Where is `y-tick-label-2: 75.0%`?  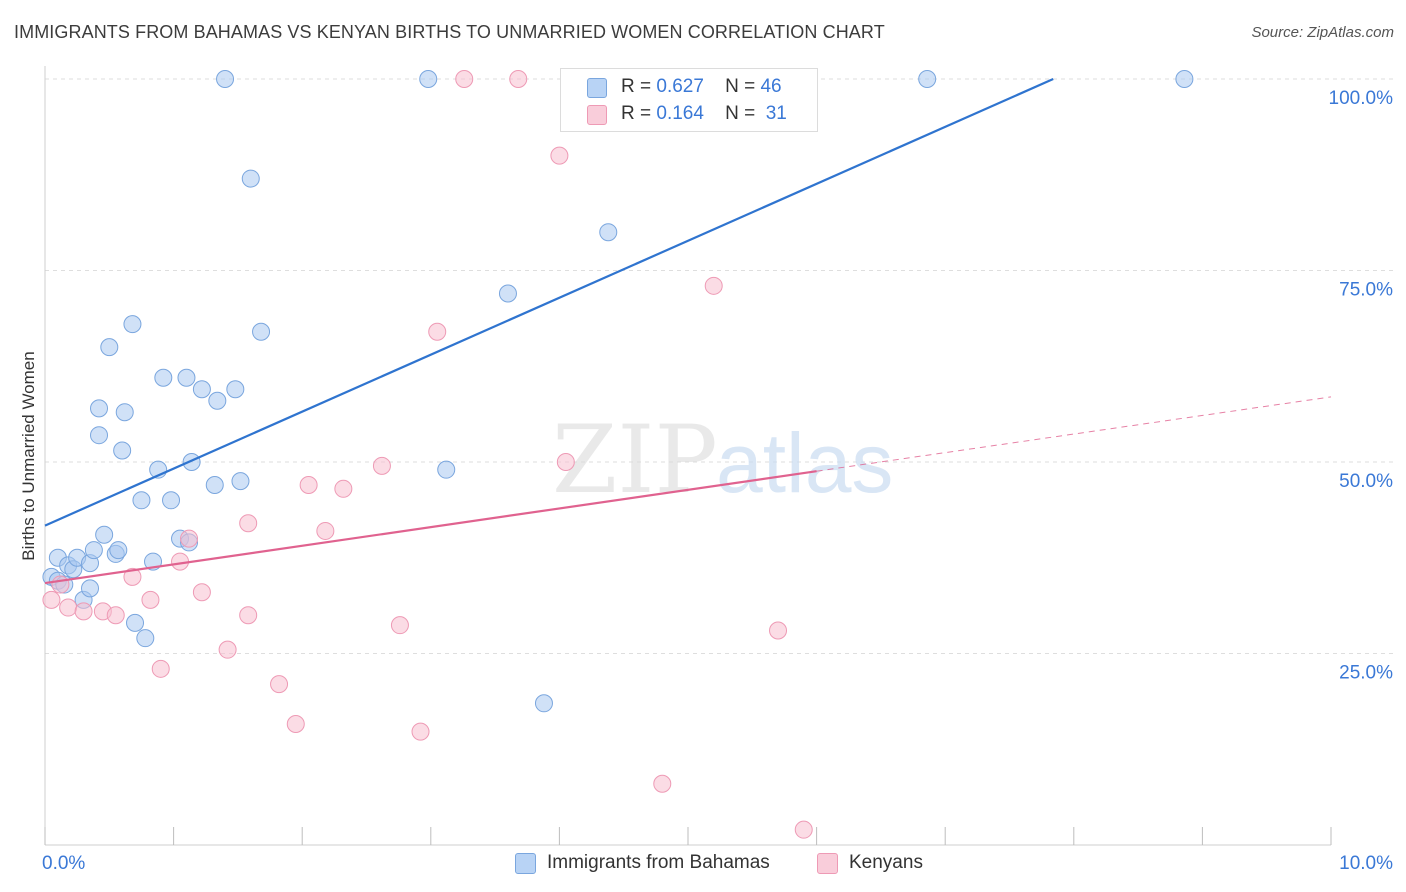 y-tick-label-2: 75.0% is located at coordinates (1366, 290).